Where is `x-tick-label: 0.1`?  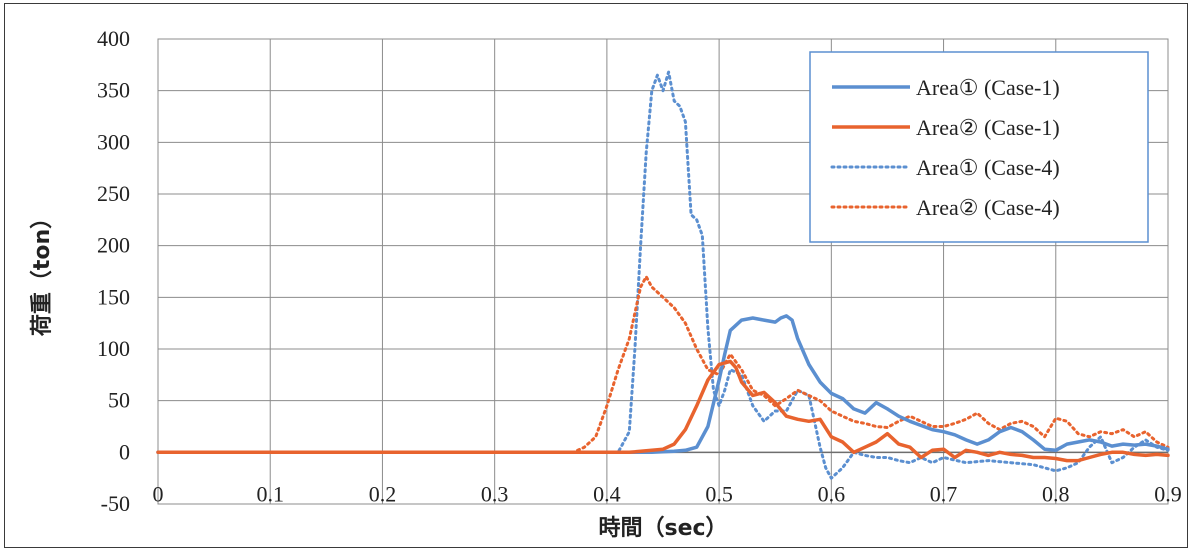 x-tick-label: 0.1 is located at coordinates (270, 493).